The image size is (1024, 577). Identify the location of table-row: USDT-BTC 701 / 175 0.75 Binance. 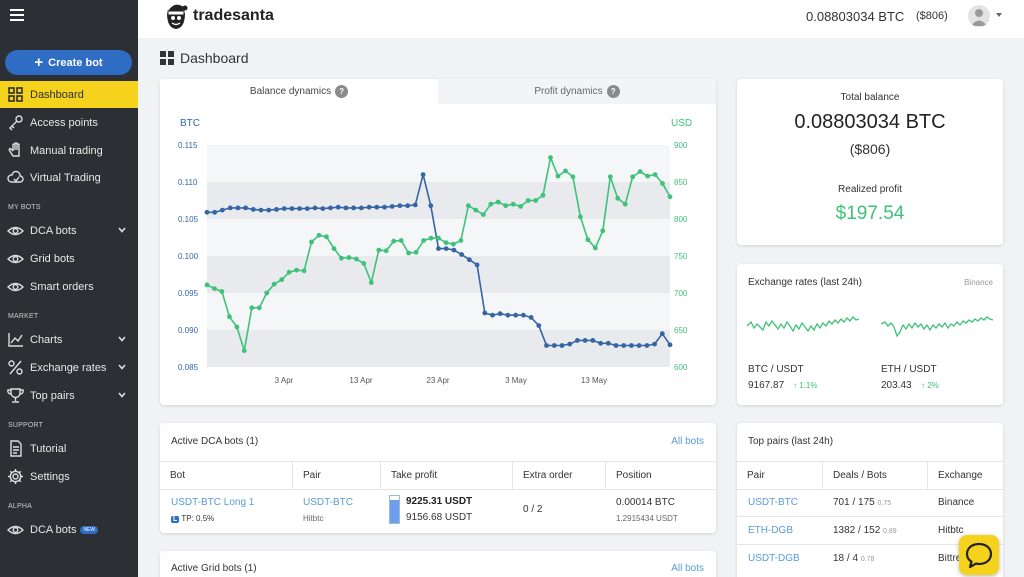
(870, 503).